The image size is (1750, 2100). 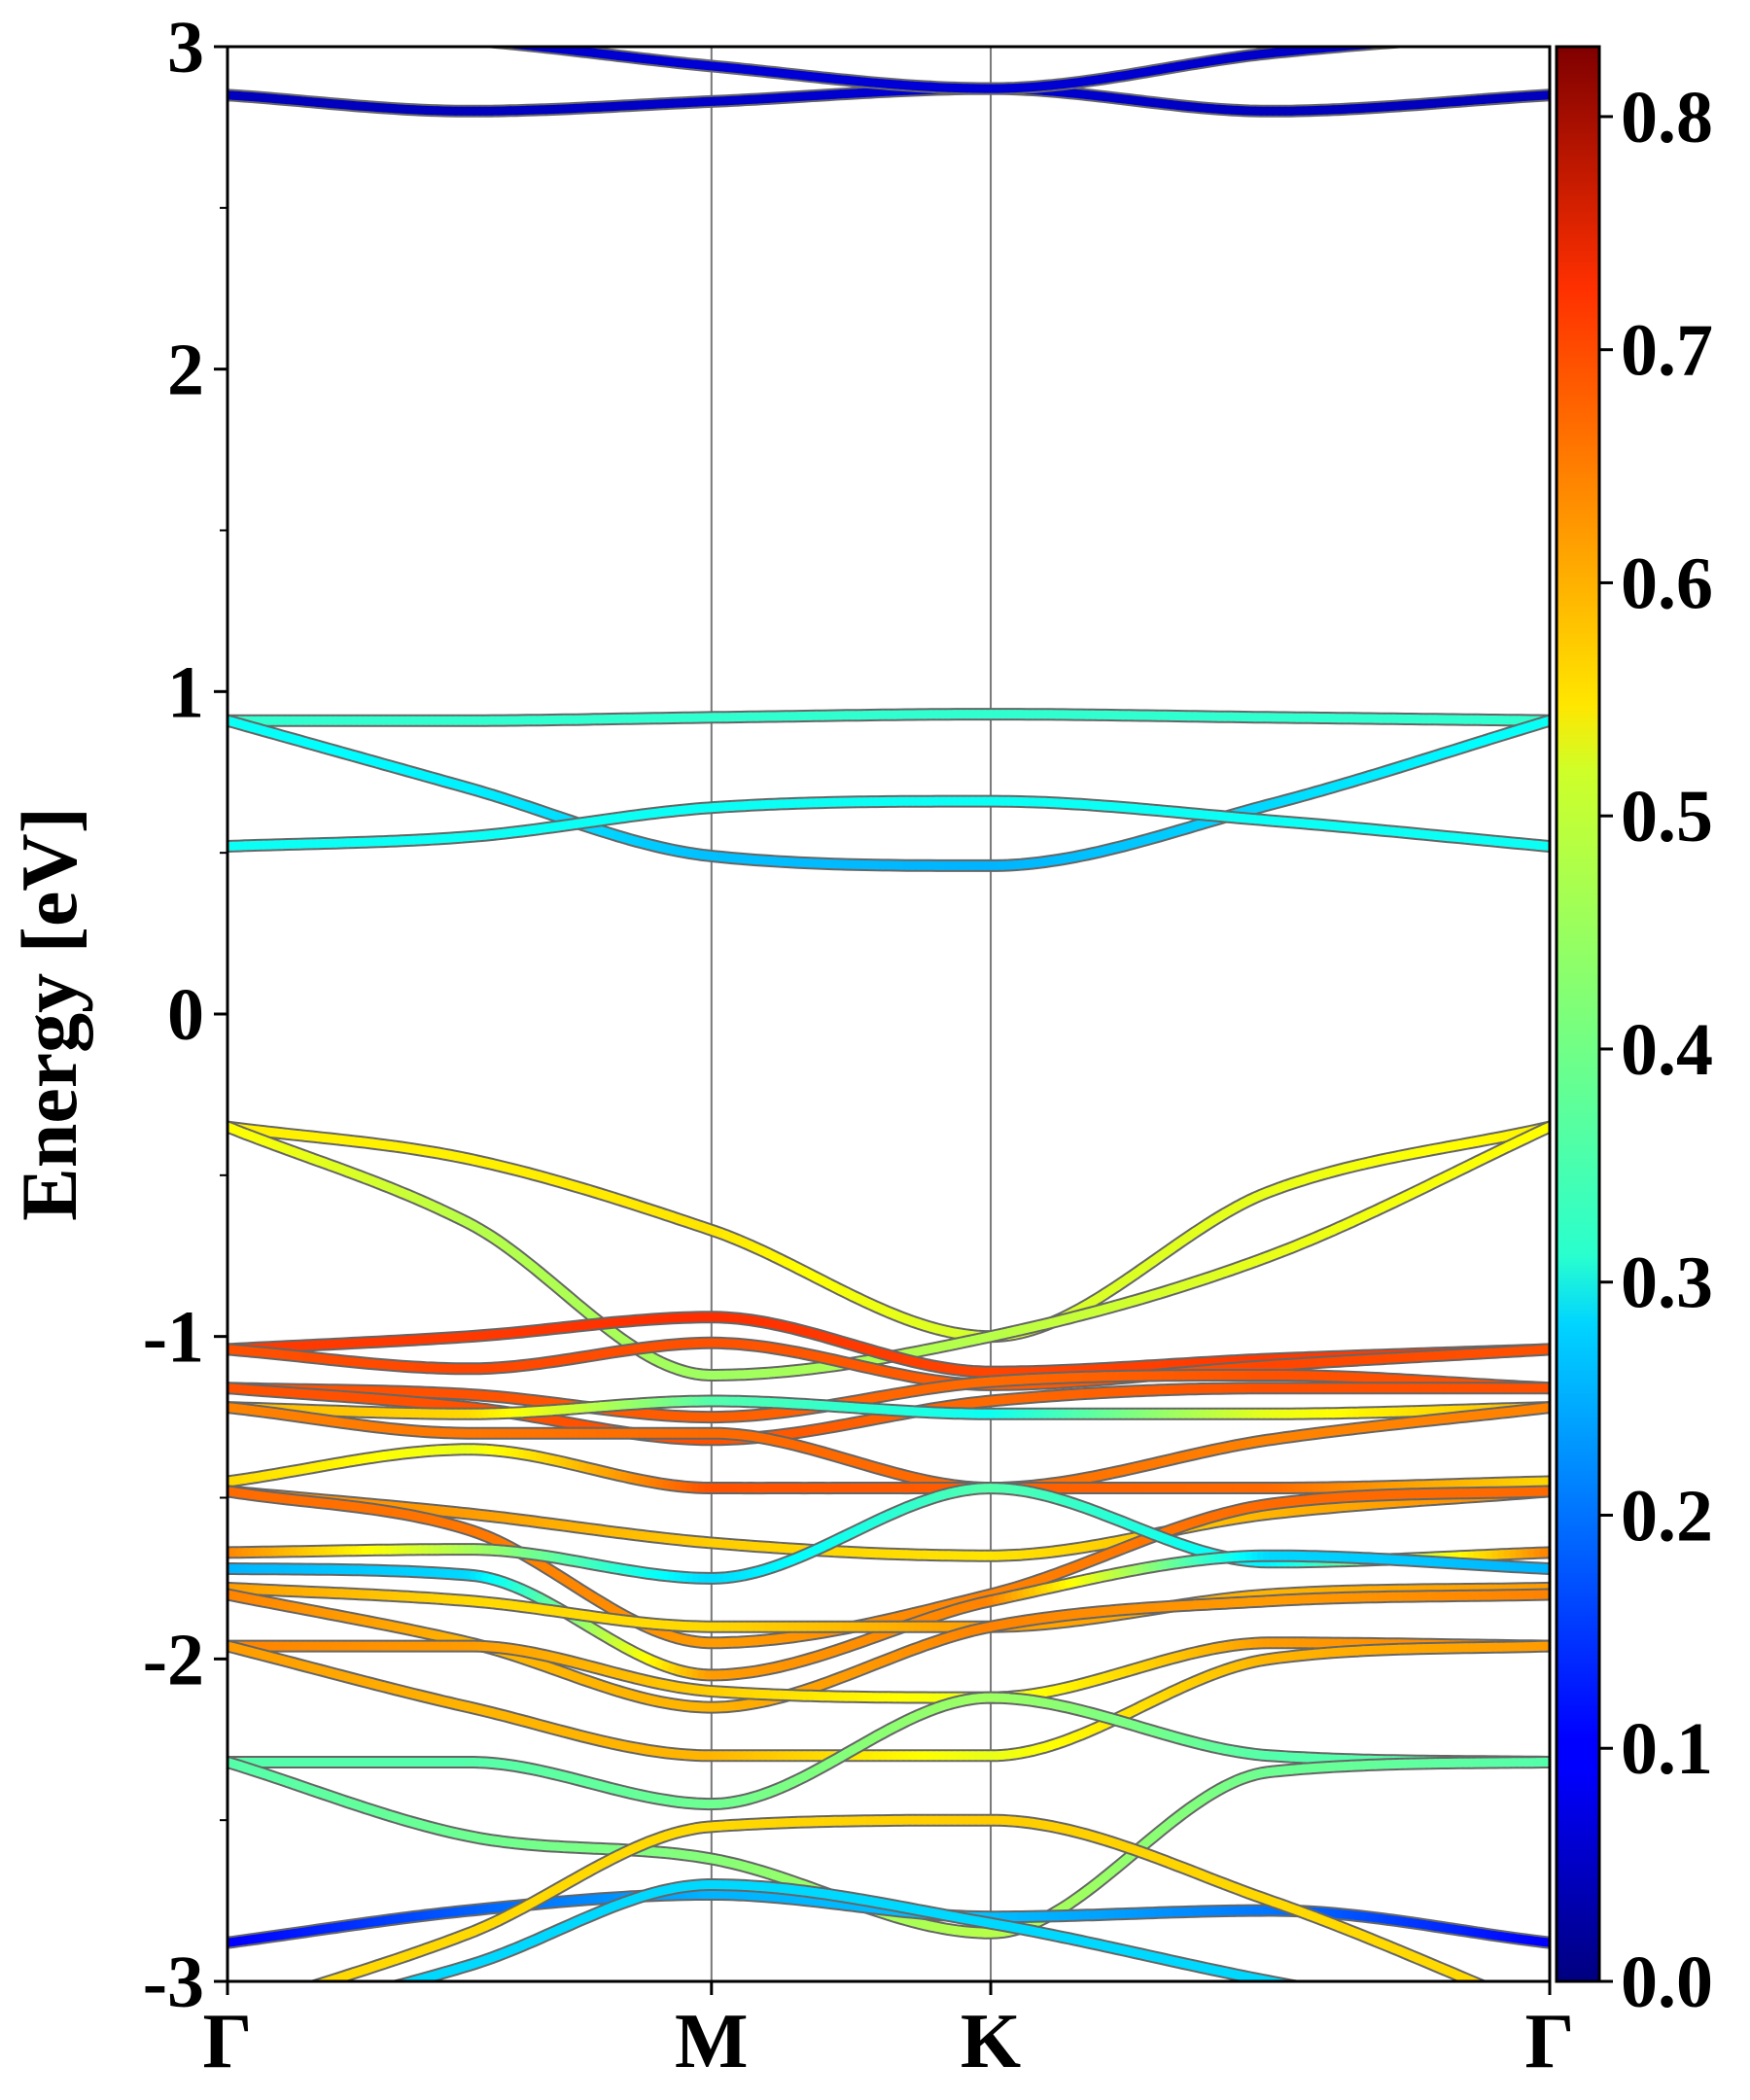 I want to click on band-outline, so click(x=889, y=1232).